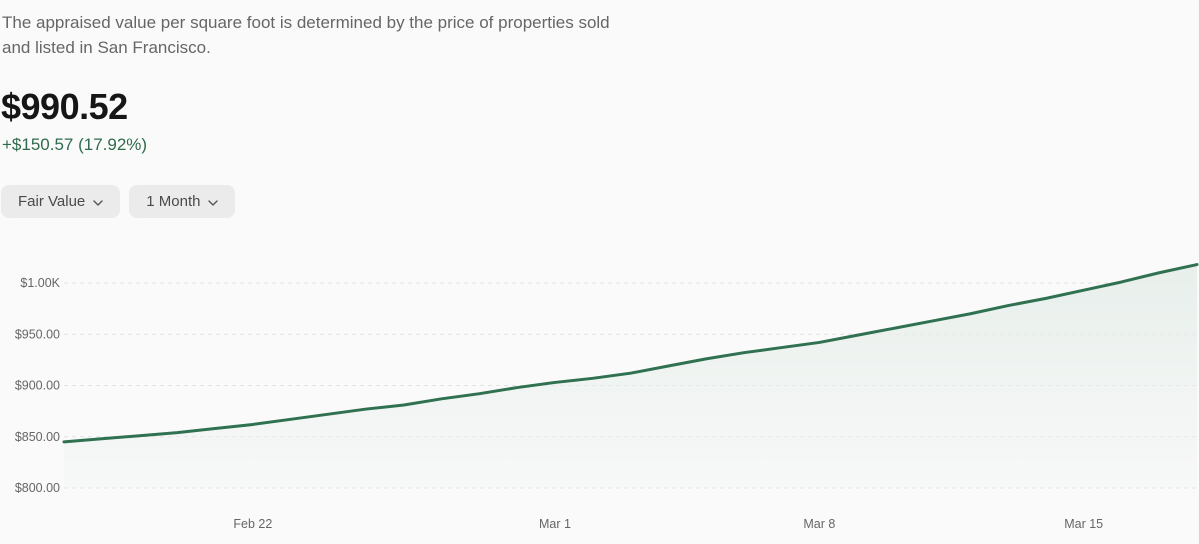  I want to click on x-tick-label: Mar 1, so click(555, 524).